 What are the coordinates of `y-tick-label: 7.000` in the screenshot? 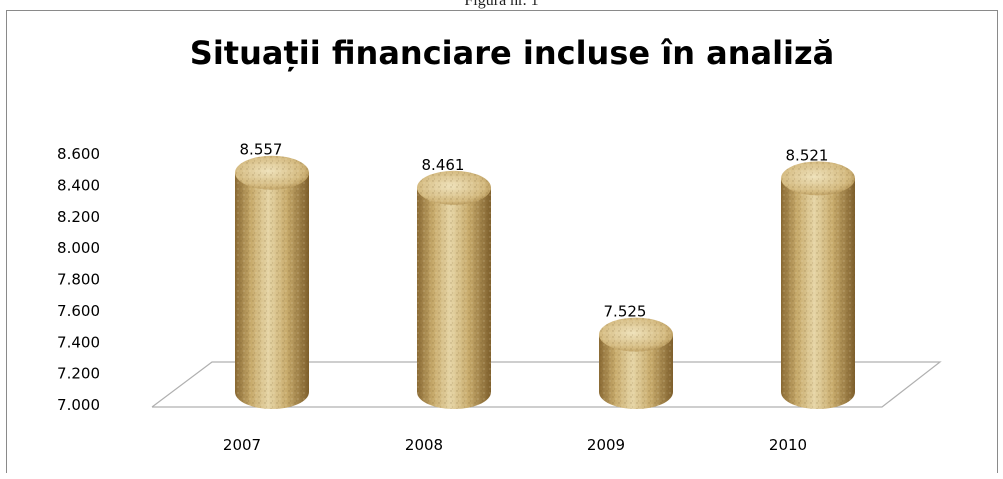 It's located at (78, 405).